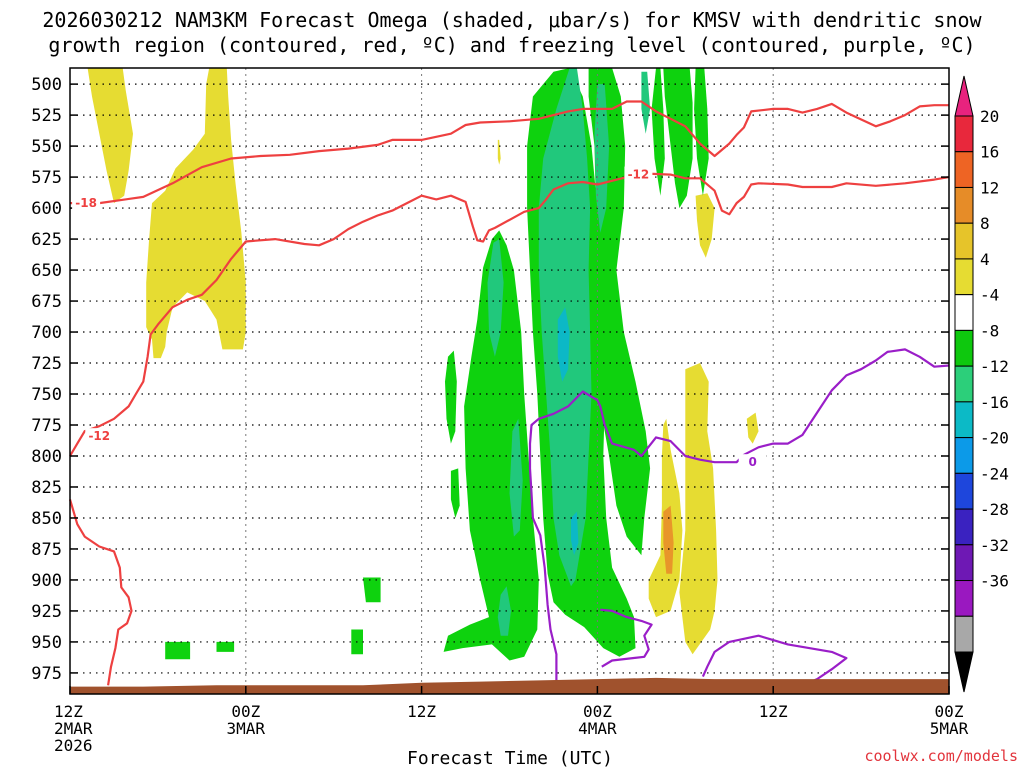  Describe the element at coordinates (941, 756) in the screenshot. I see `site-credit: coolwx.com/models` at that location.